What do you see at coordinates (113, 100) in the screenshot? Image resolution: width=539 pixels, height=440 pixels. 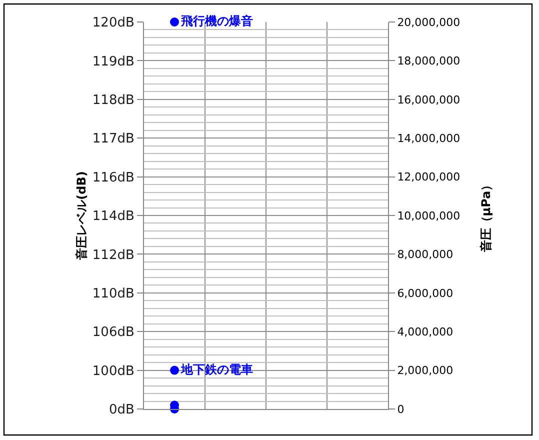 I see `category-label: 118dB` at bounding box center [113, 100].